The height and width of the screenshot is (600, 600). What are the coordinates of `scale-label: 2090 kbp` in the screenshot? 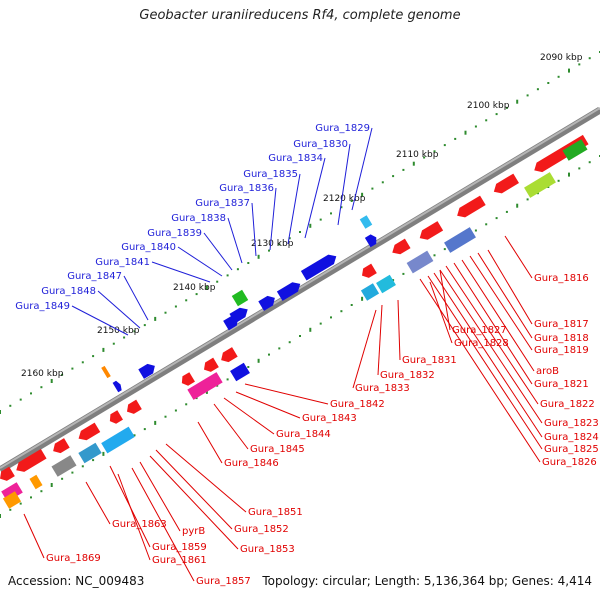 It's located at (561, 58).